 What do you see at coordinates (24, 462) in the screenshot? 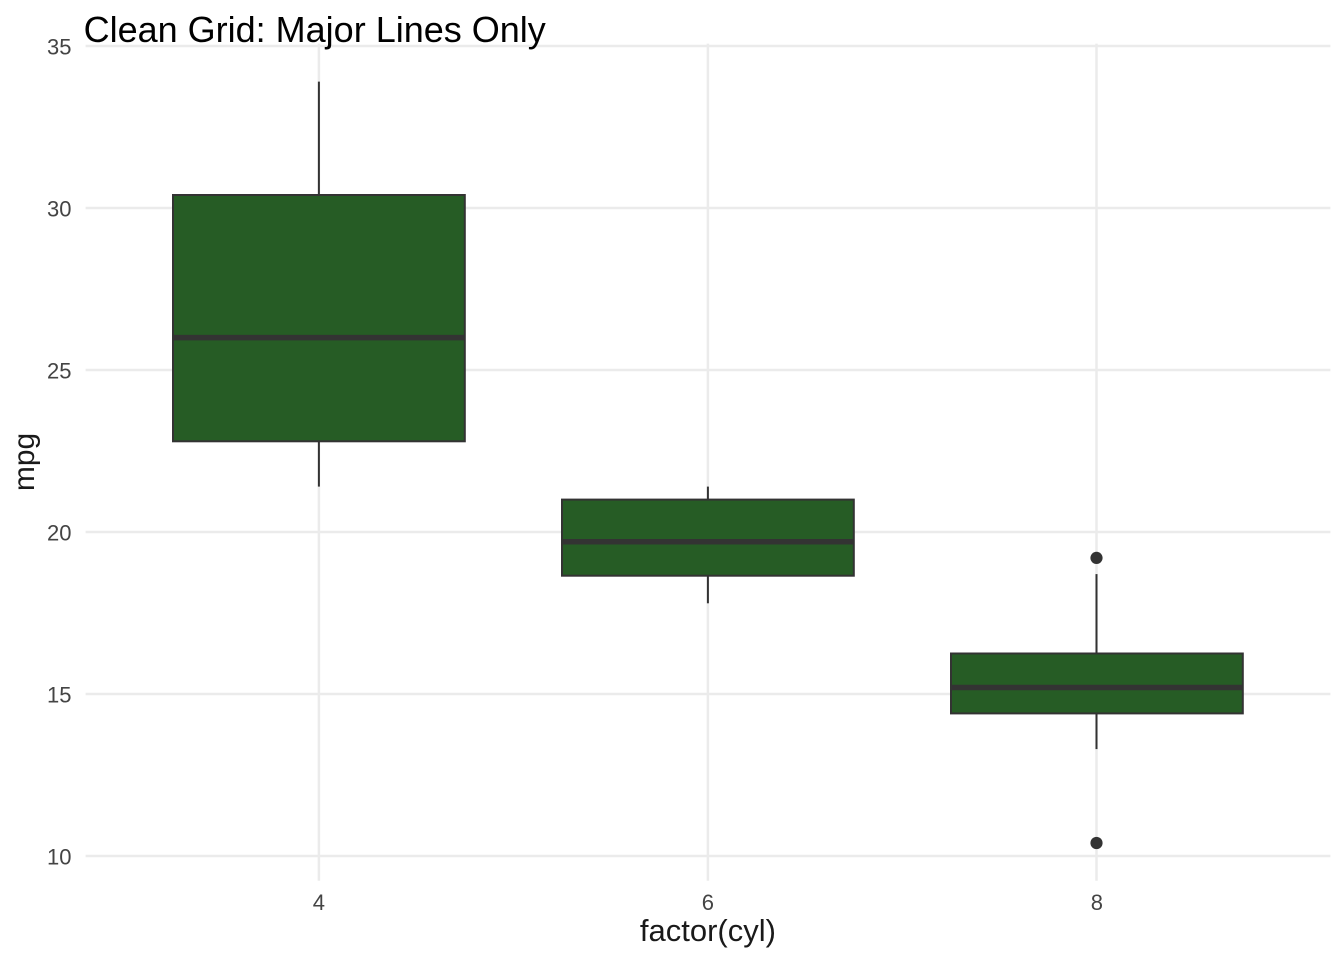
I see `svg-text: mpg` at bounding box center [24, 462].